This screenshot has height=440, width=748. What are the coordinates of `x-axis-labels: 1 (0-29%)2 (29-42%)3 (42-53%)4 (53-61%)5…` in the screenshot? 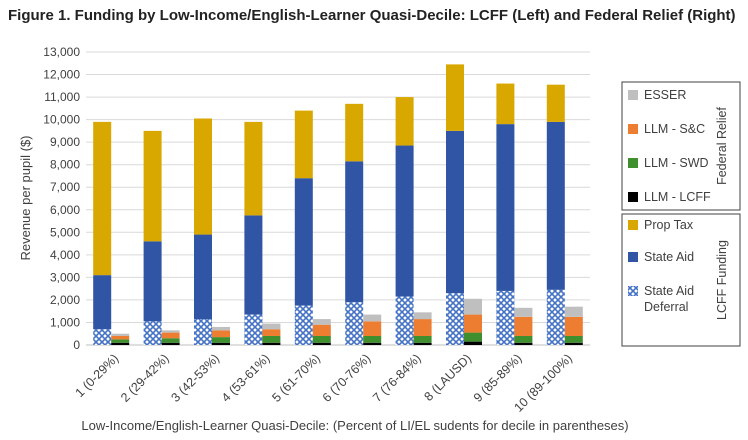 It's located at (324, 382).